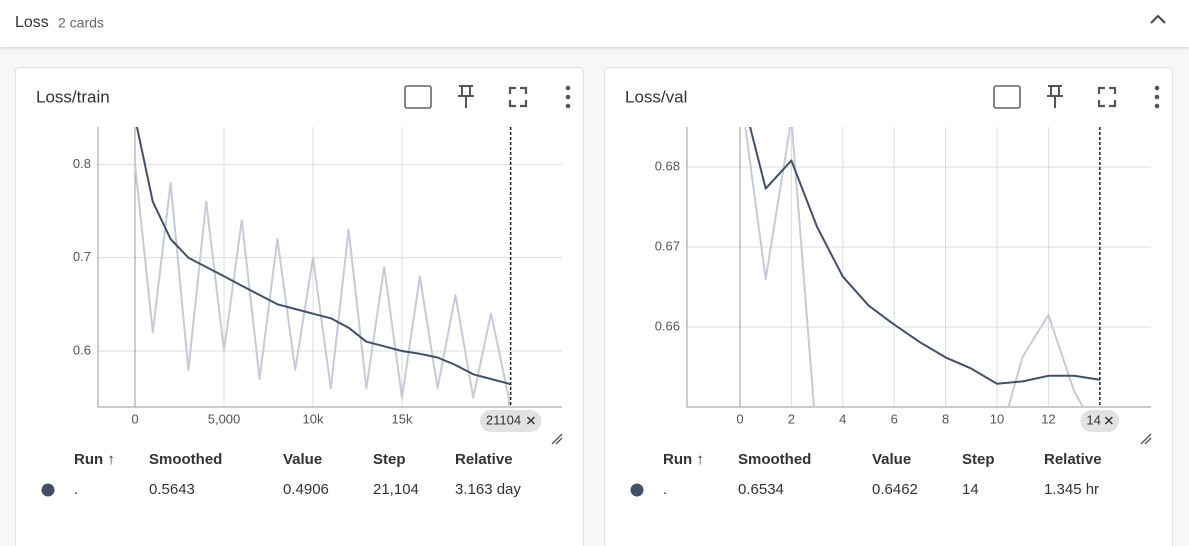 The width and height of the screenshot is (1189, 546). I want to click on y-tick-label: 0.6, so click(82, 349).